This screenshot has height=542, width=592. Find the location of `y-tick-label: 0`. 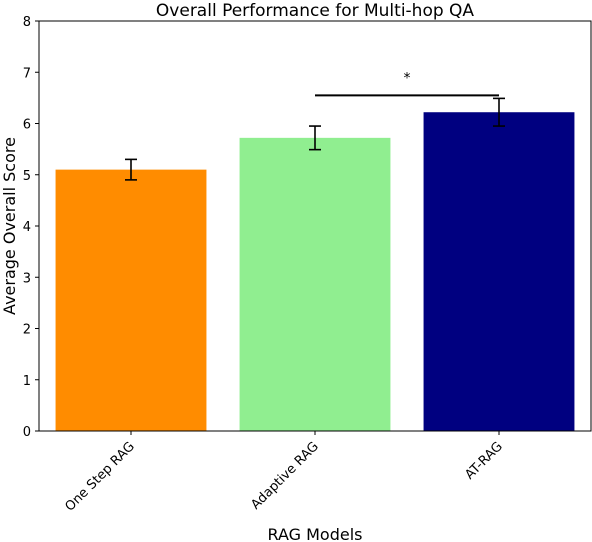

y-tick-label: 0 is located at coordinates (27, 432).